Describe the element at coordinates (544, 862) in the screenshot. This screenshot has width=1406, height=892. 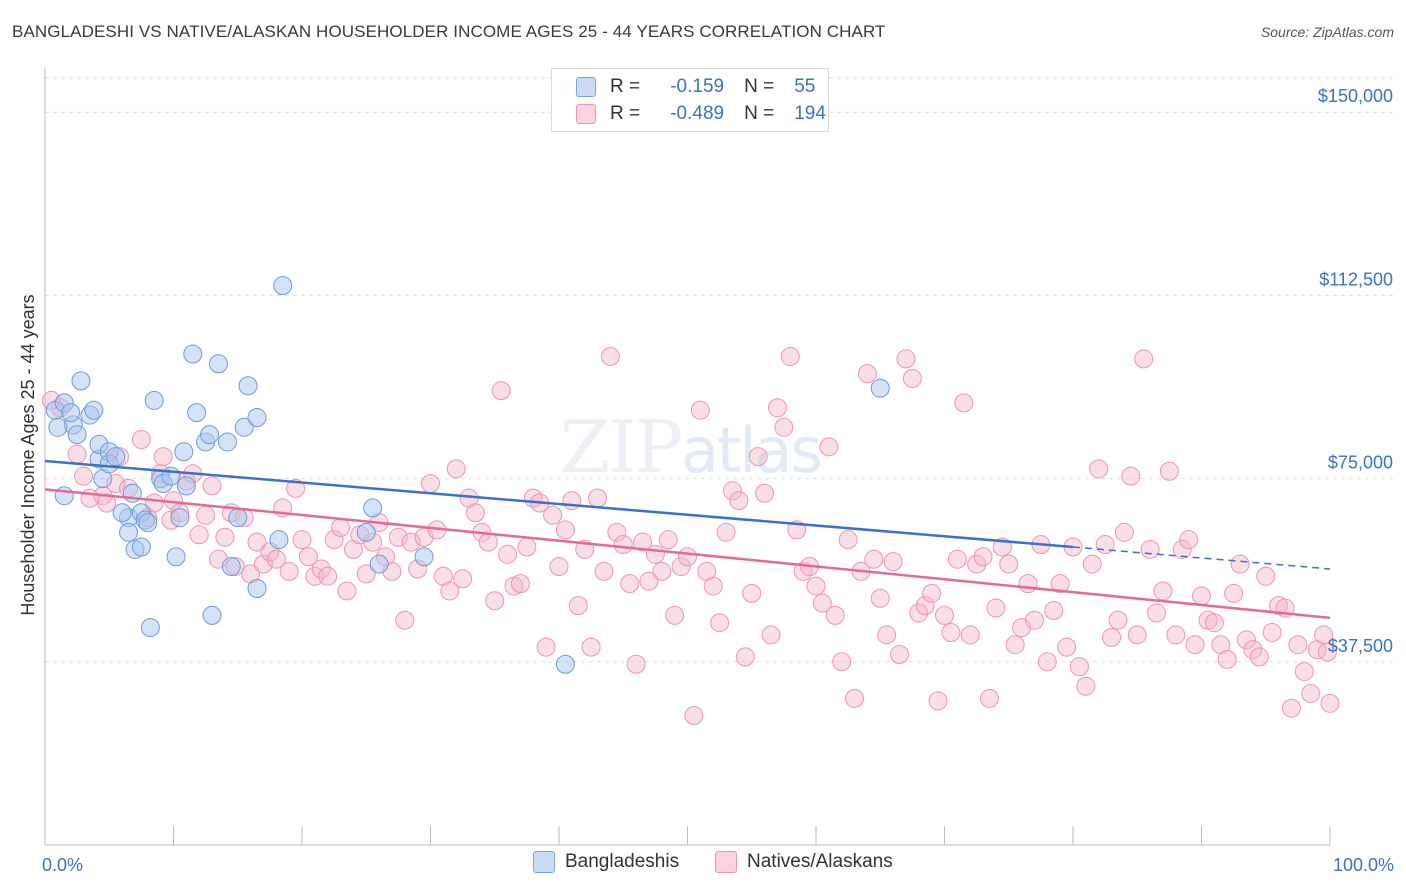
I see `bottom-legend-swatch-blue` at that location.